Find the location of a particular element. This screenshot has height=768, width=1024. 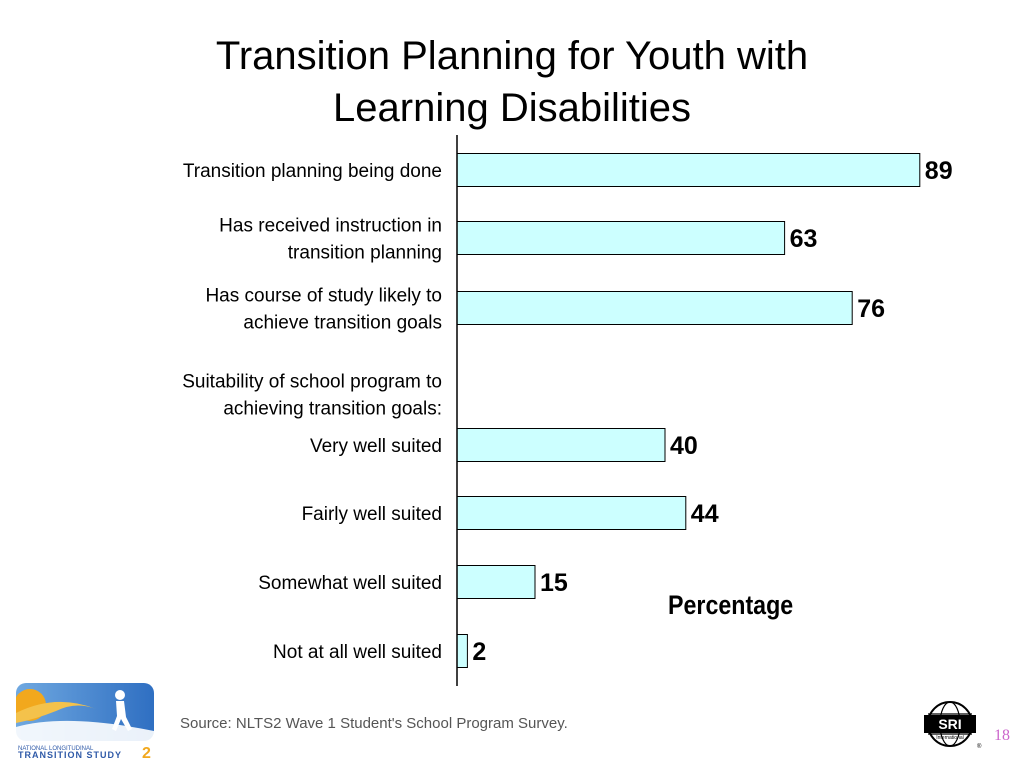

category-label-5: Fairly well suited is located at coordinates (372, 514).